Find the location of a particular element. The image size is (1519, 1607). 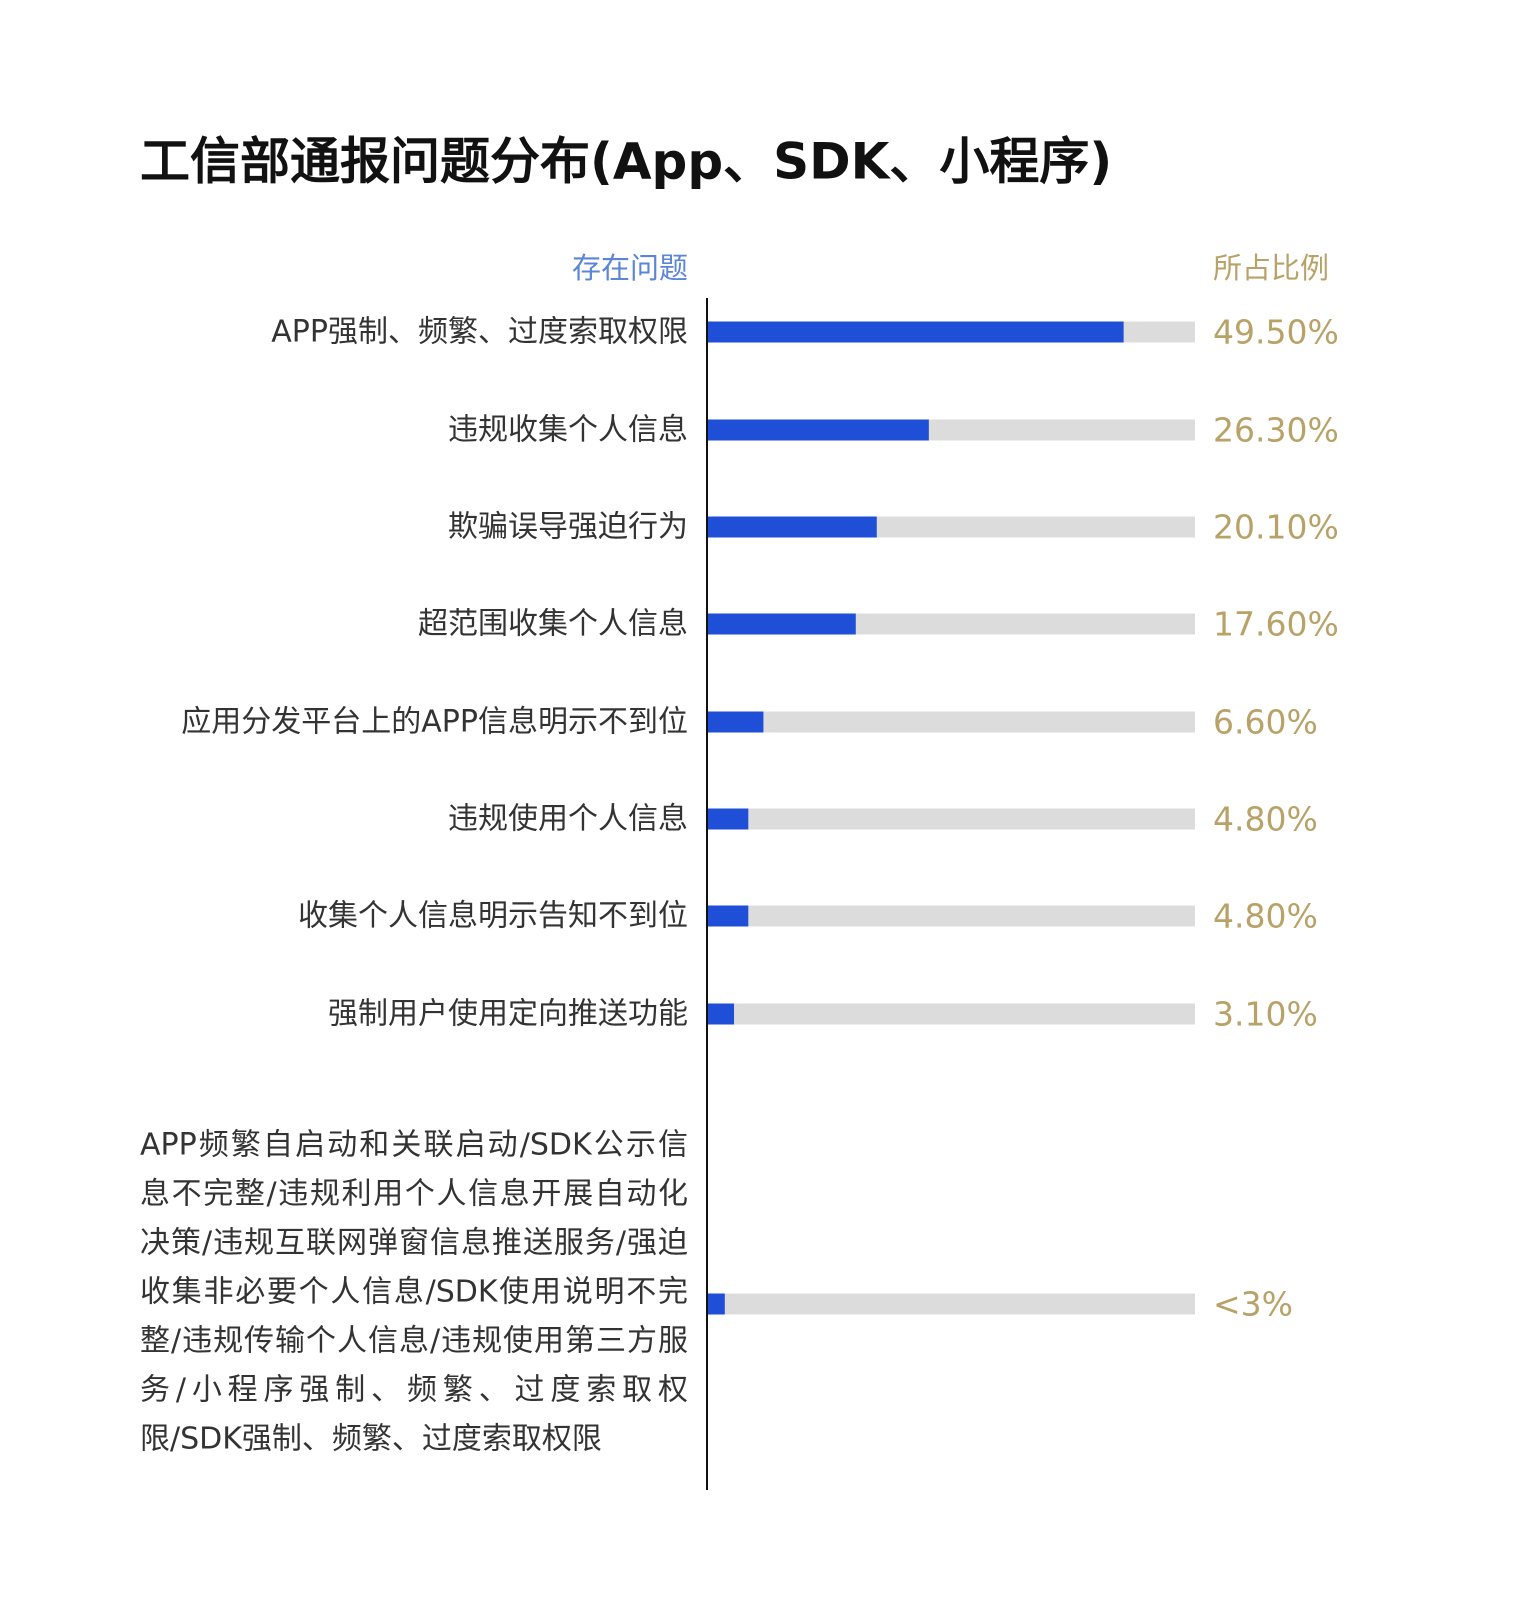

category-label: 违规使用个人信息 is located at coordinates (568, 819).